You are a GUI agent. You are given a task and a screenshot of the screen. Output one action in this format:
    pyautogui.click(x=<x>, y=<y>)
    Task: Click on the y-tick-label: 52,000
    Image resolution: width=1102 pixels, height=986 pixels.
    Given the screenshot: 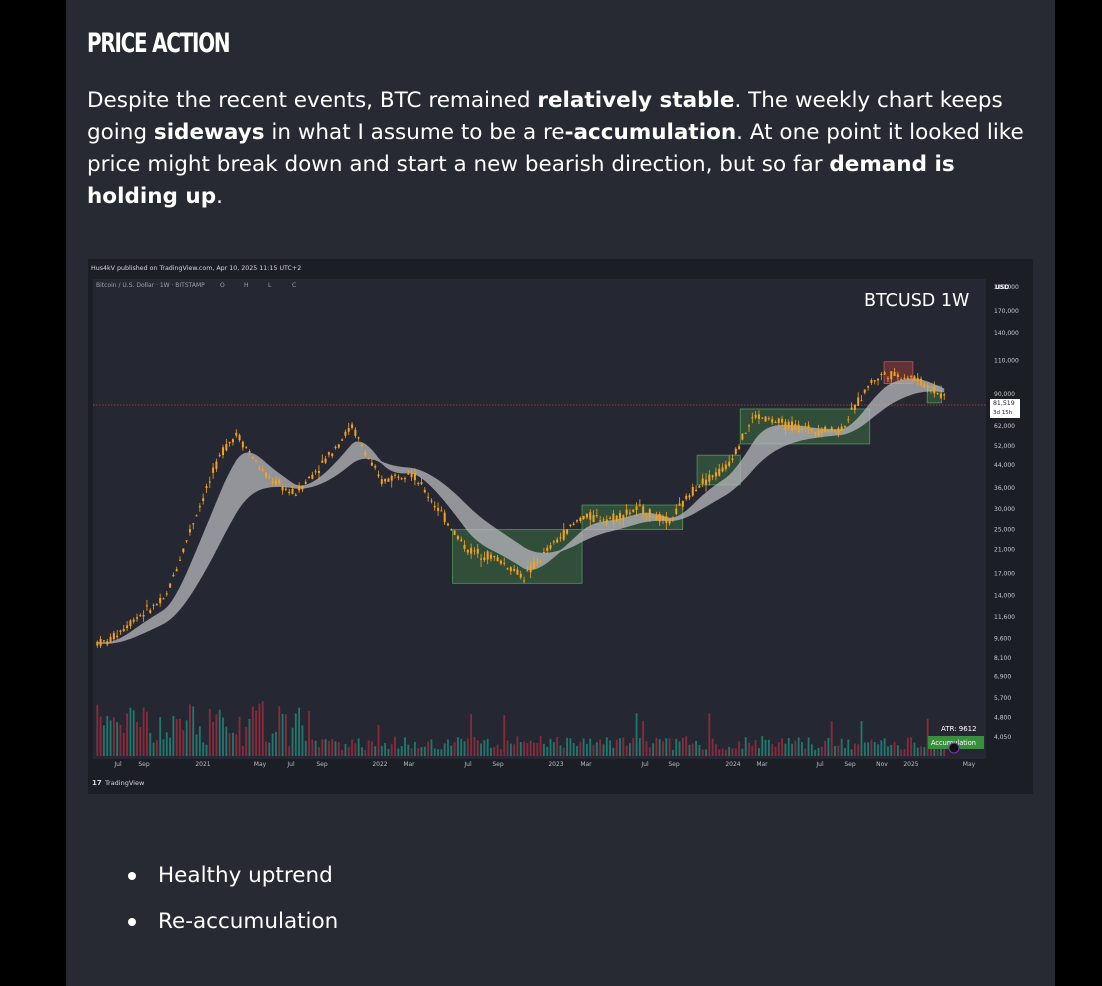 What is the action you would take?
    pyautogui.click(x=1004, y=446)
    